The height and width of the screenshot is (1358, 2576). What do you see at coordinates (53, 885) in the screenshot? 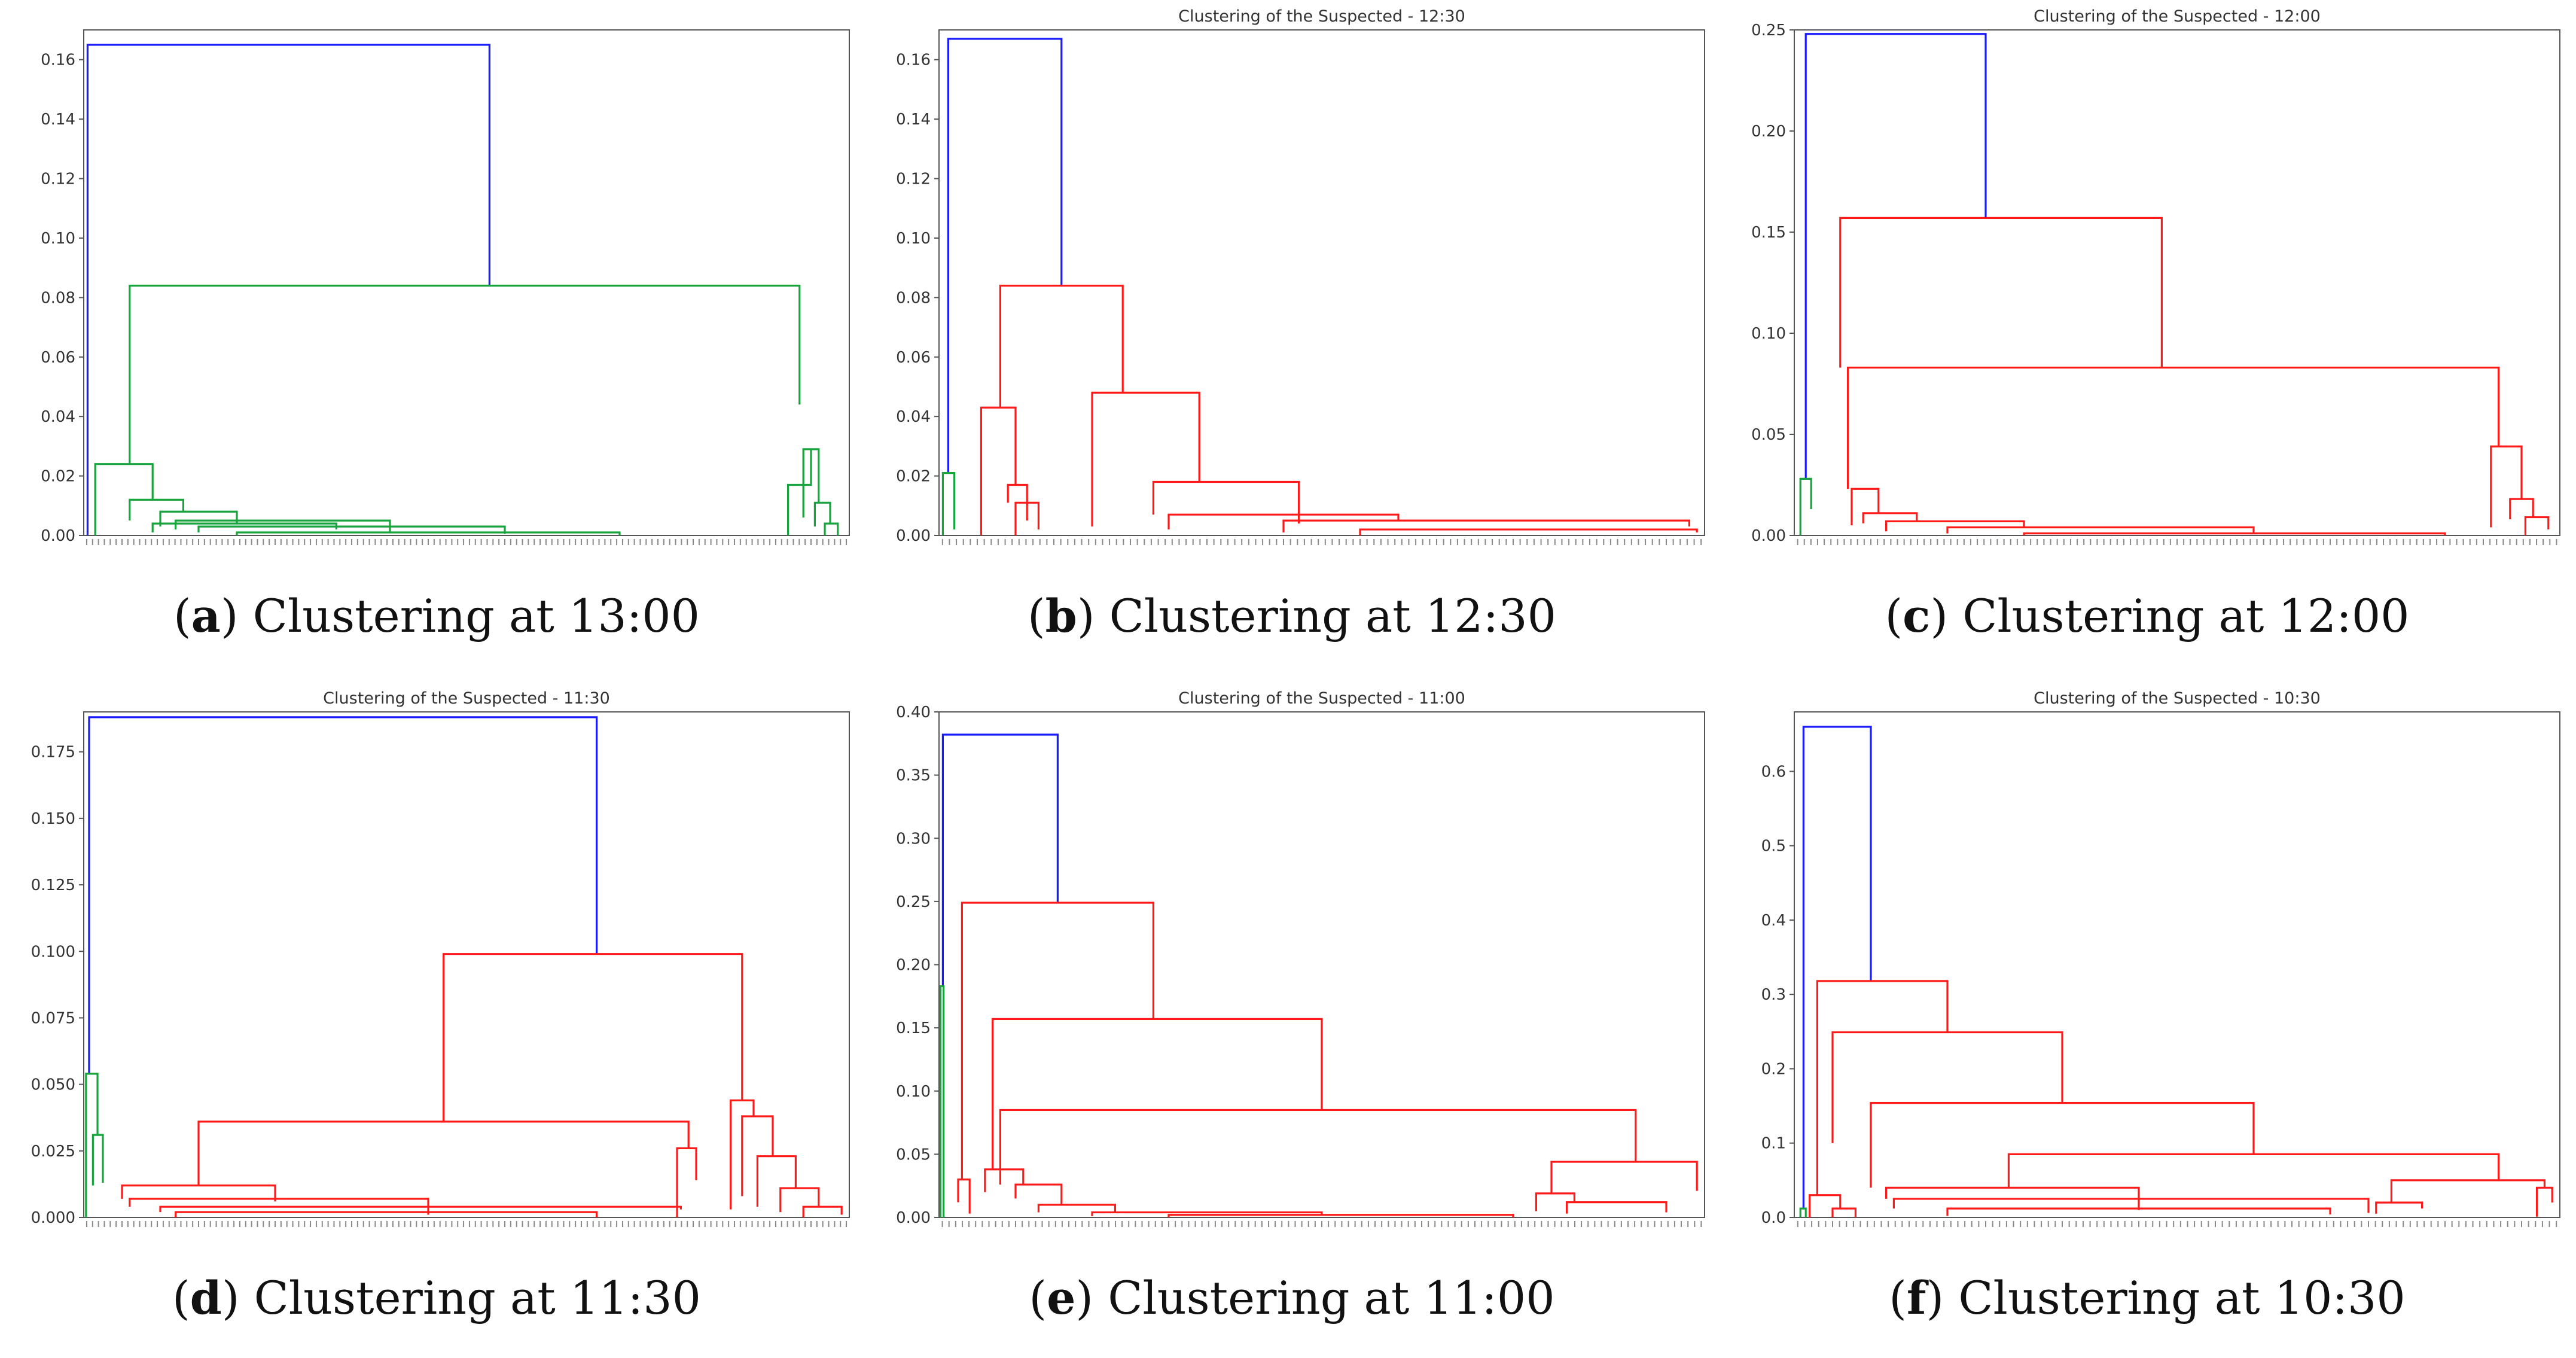
I see `y-tick-label: 0.125` at bounding box center [53, 885].